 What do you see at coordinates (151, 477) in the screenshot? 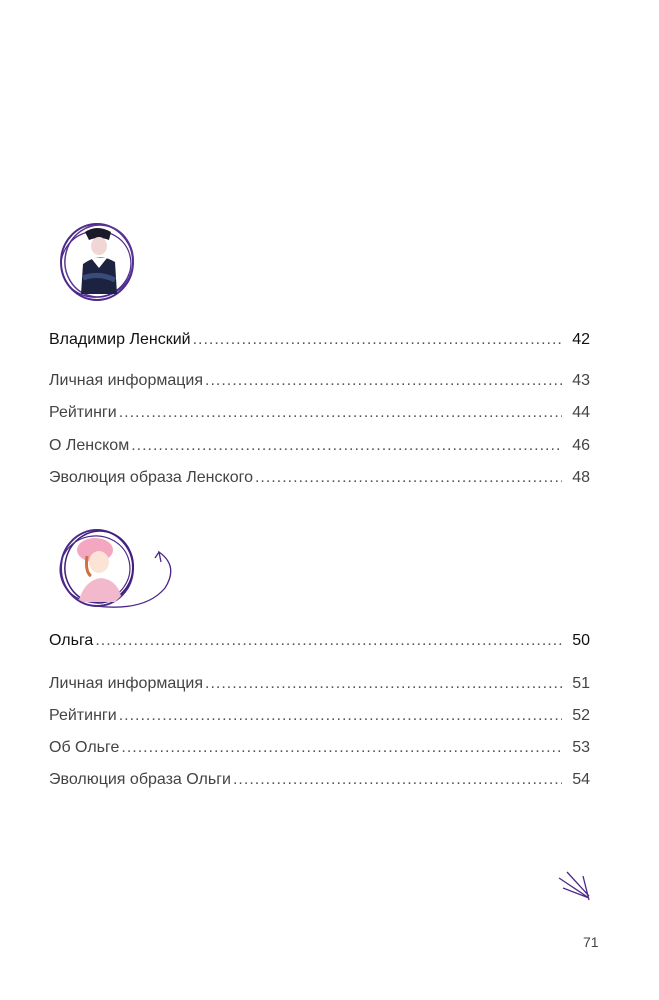
I see `toc-label: Эволюция образа Ленского` at bounding box center [151, 477].